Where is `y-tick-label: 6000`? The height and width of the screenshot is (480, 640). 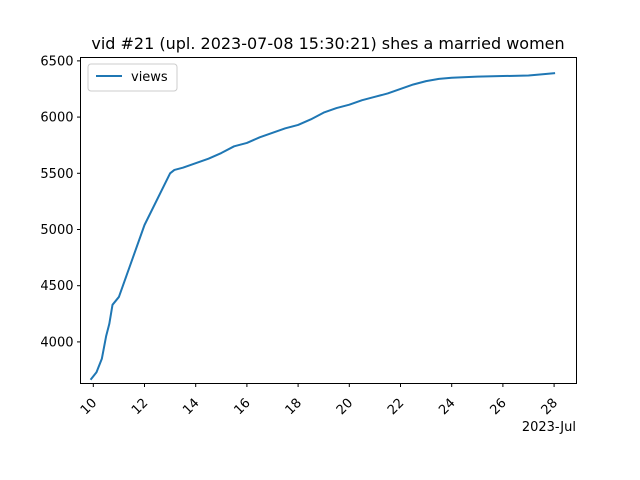 y-tick-label: 6000 is located at coordinates (56, 118).